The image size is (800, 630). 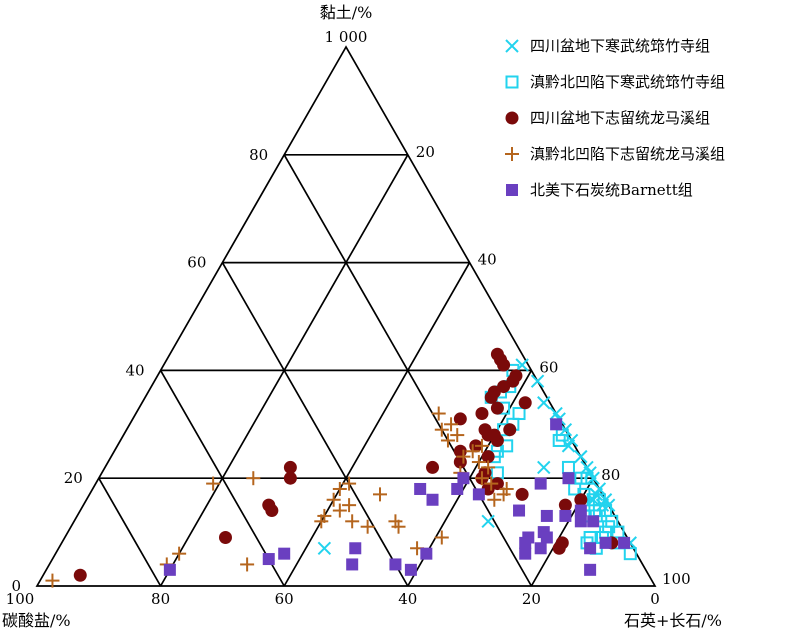 What do you see at coordinates (512, 46) in the screenshot?
I see `legend-x-marker` at bounding box center [512, 46].